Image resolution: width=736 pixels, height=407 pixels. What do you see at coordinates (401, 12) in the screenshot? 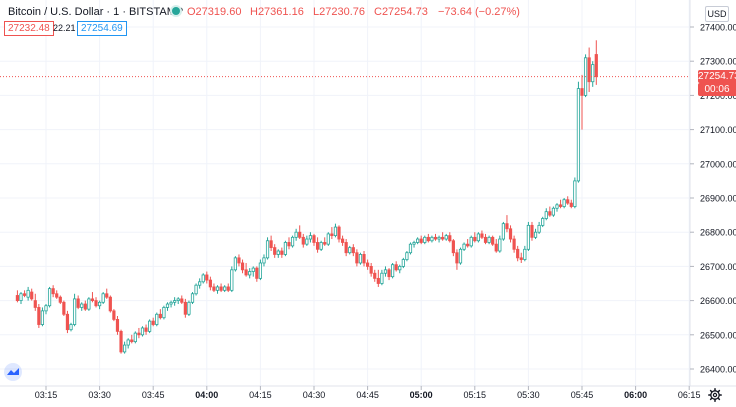
I see `ohlc-close: C27254.73` at bounding box center [401, 12].